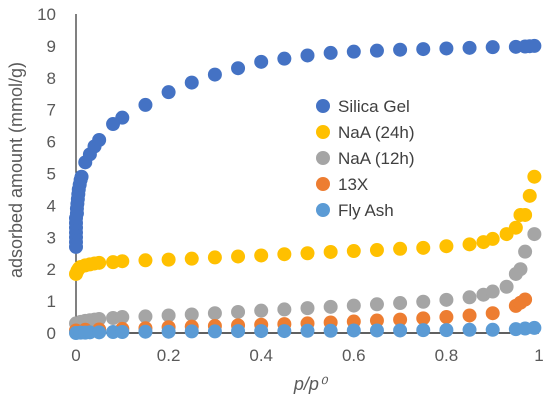  I want to click on y-tick-label: 8, so click(51, 78).